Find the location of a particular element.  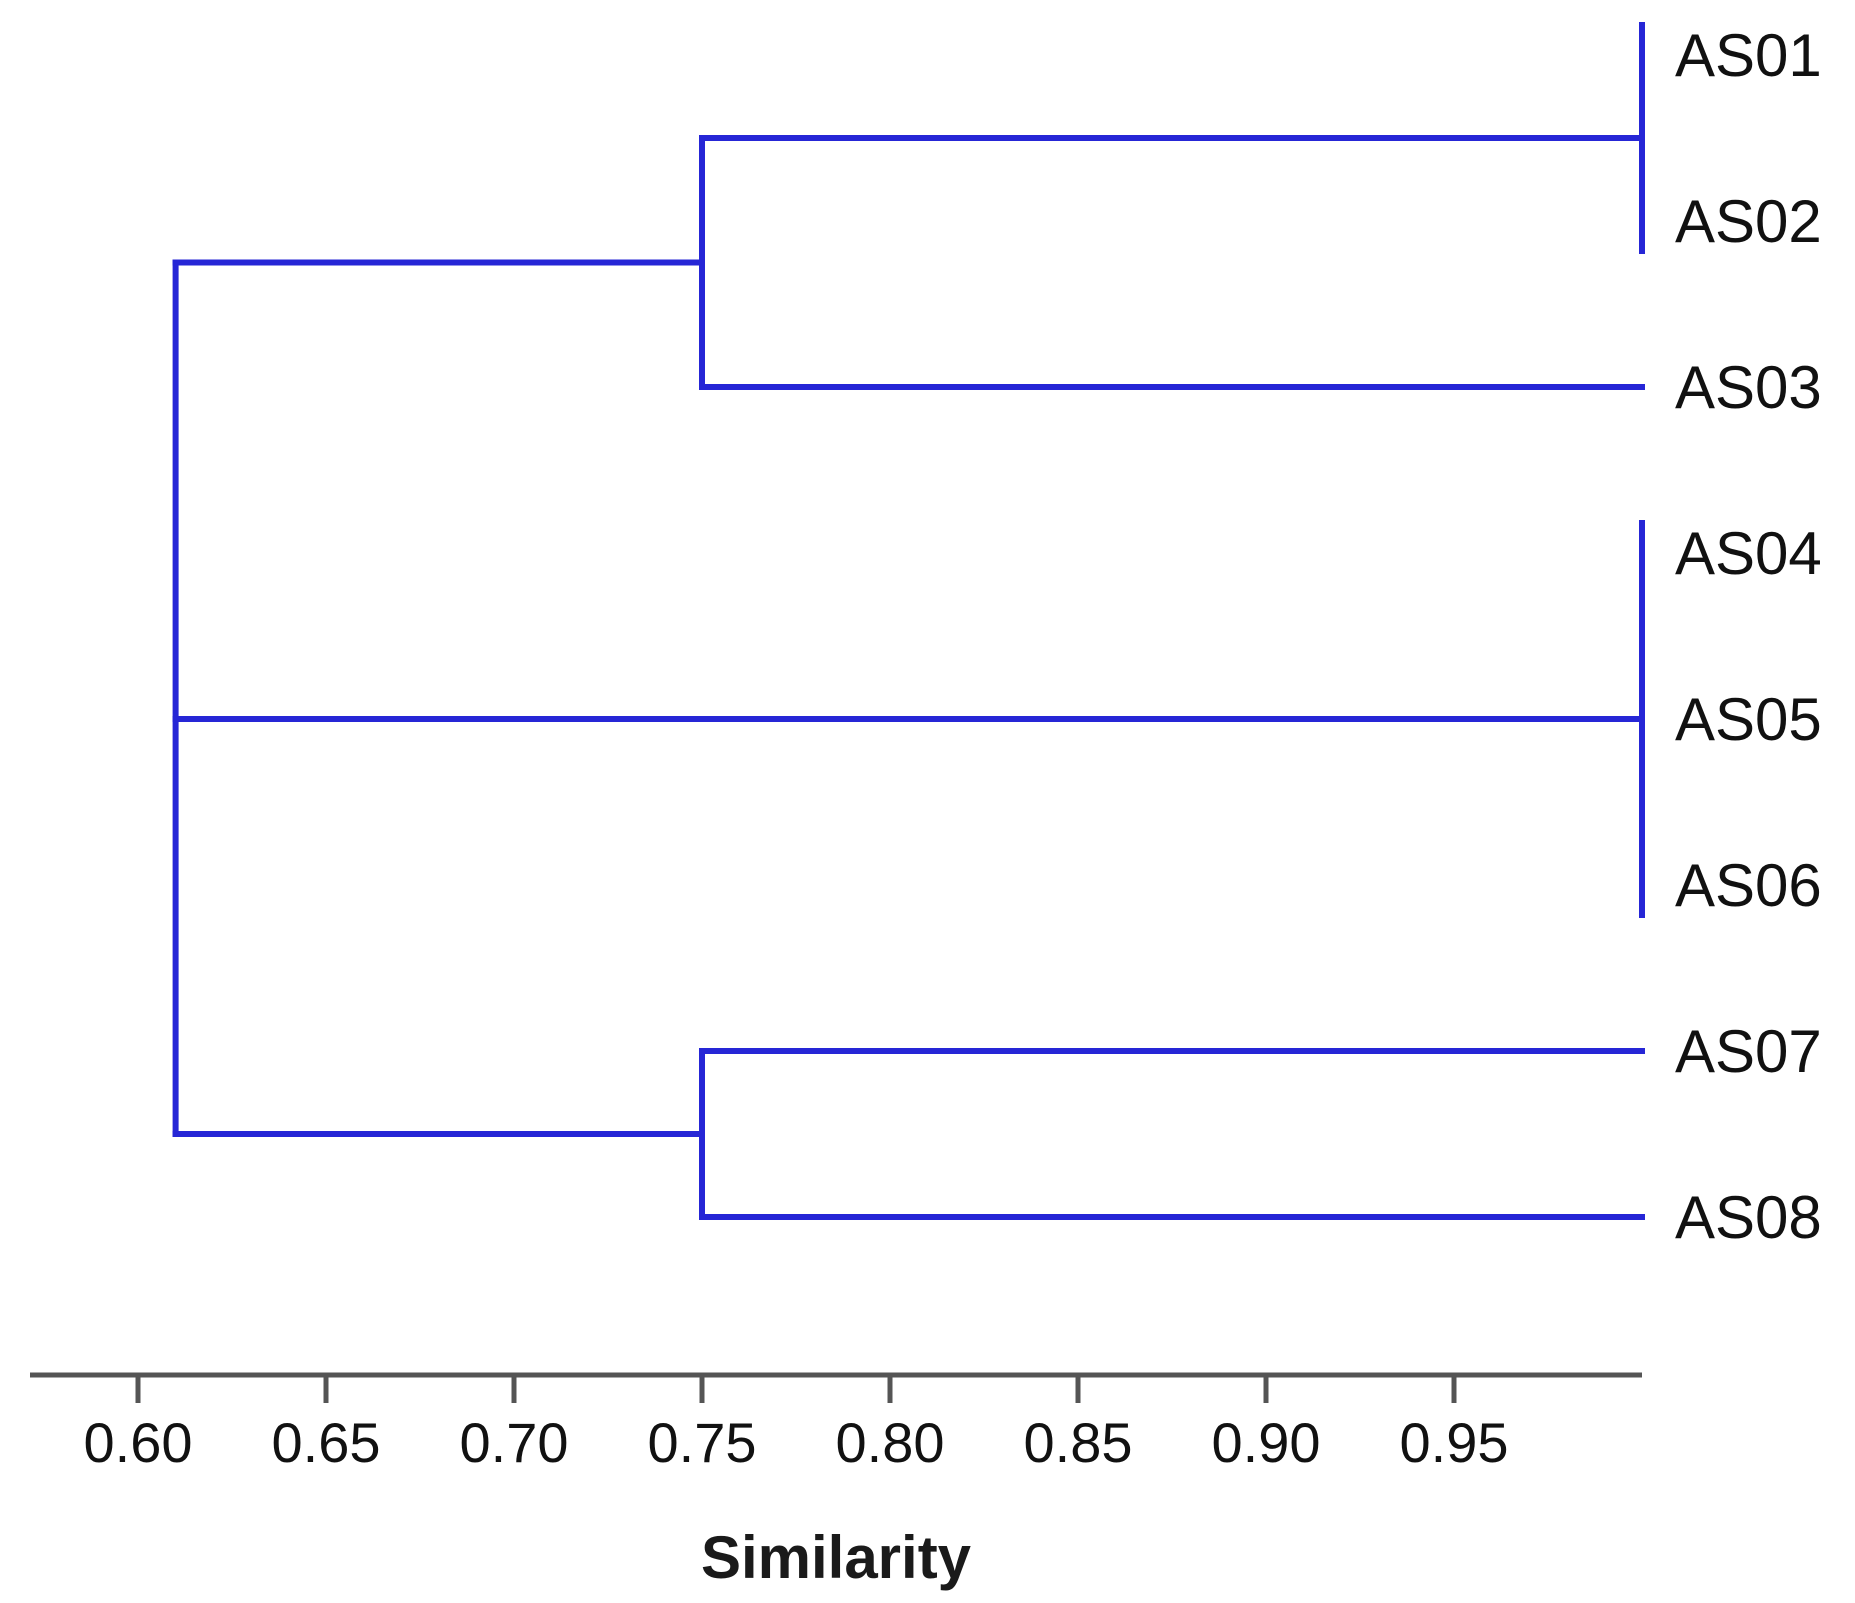

x-tick-label: 0.75 is located at coordinates (702, 1442).